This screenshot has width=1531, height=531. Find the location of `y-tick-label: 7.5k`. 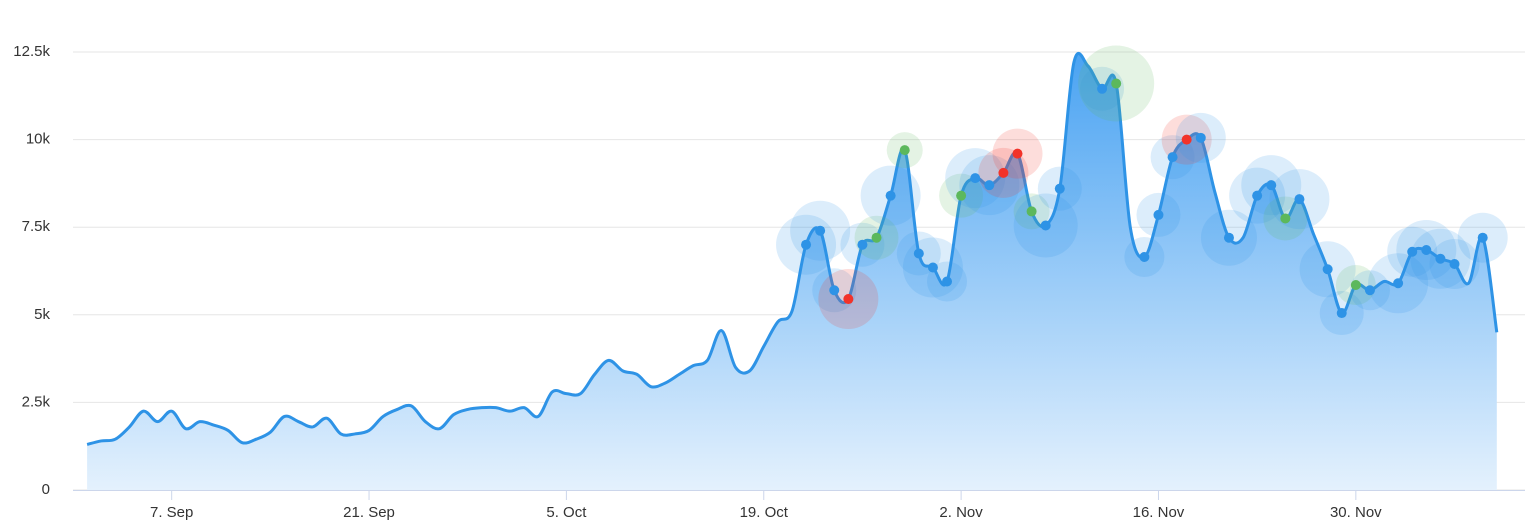

y-tick-label: 7.5k is located at coordinates (36, 226).